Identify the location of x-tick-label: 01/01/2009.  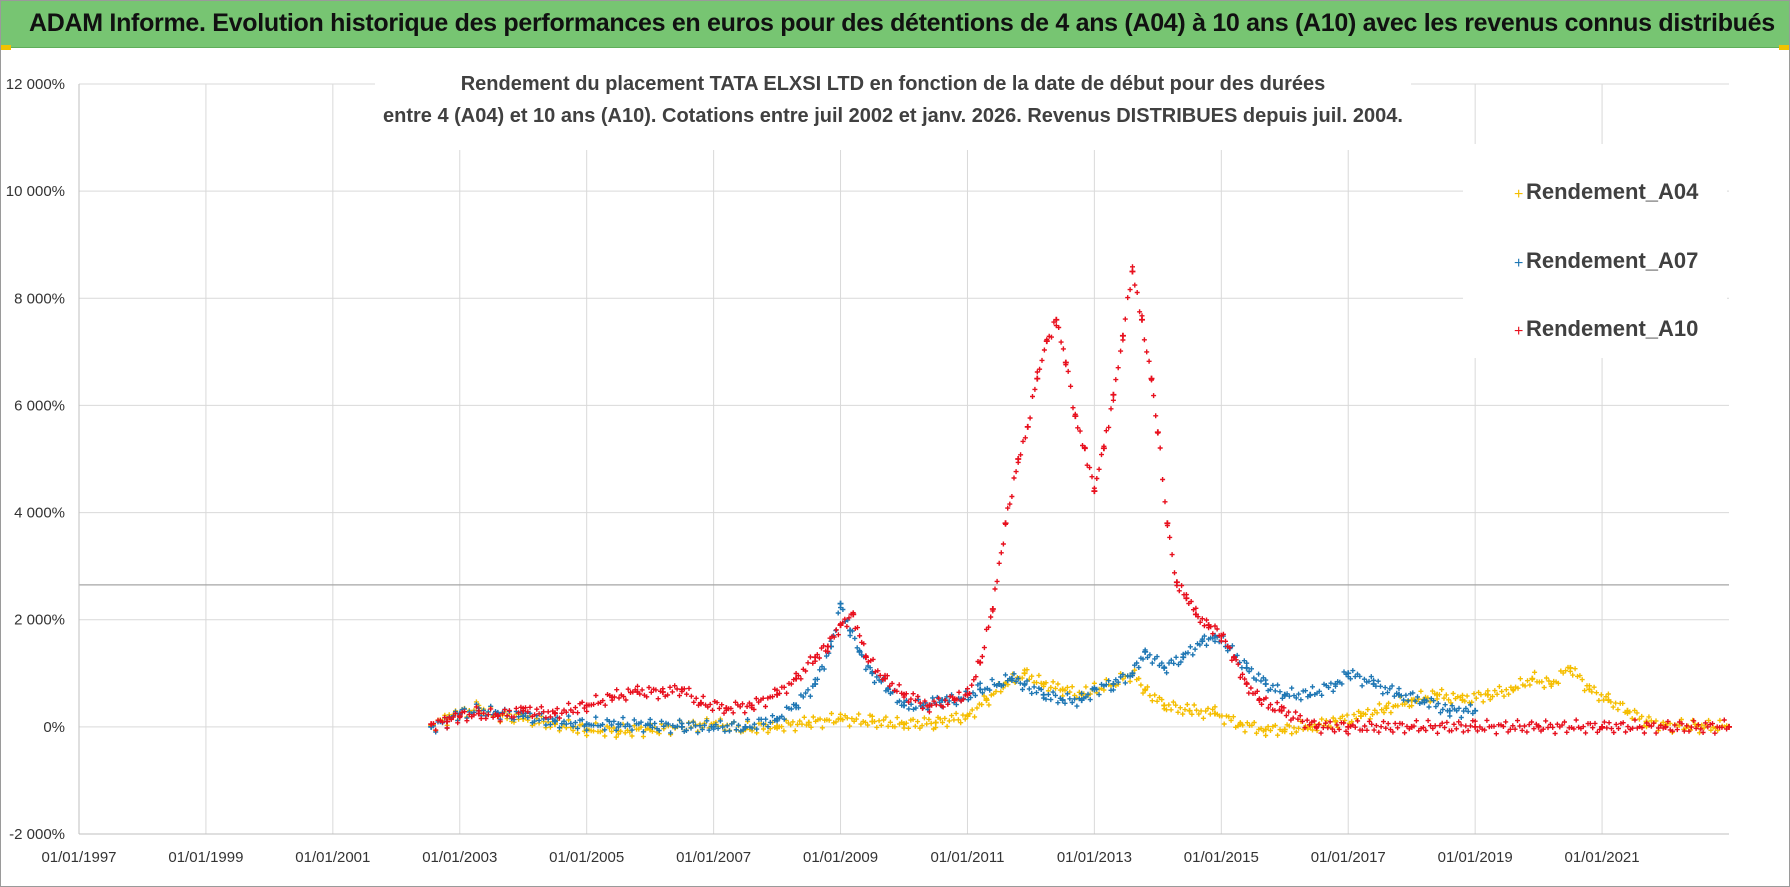
(840, 857).